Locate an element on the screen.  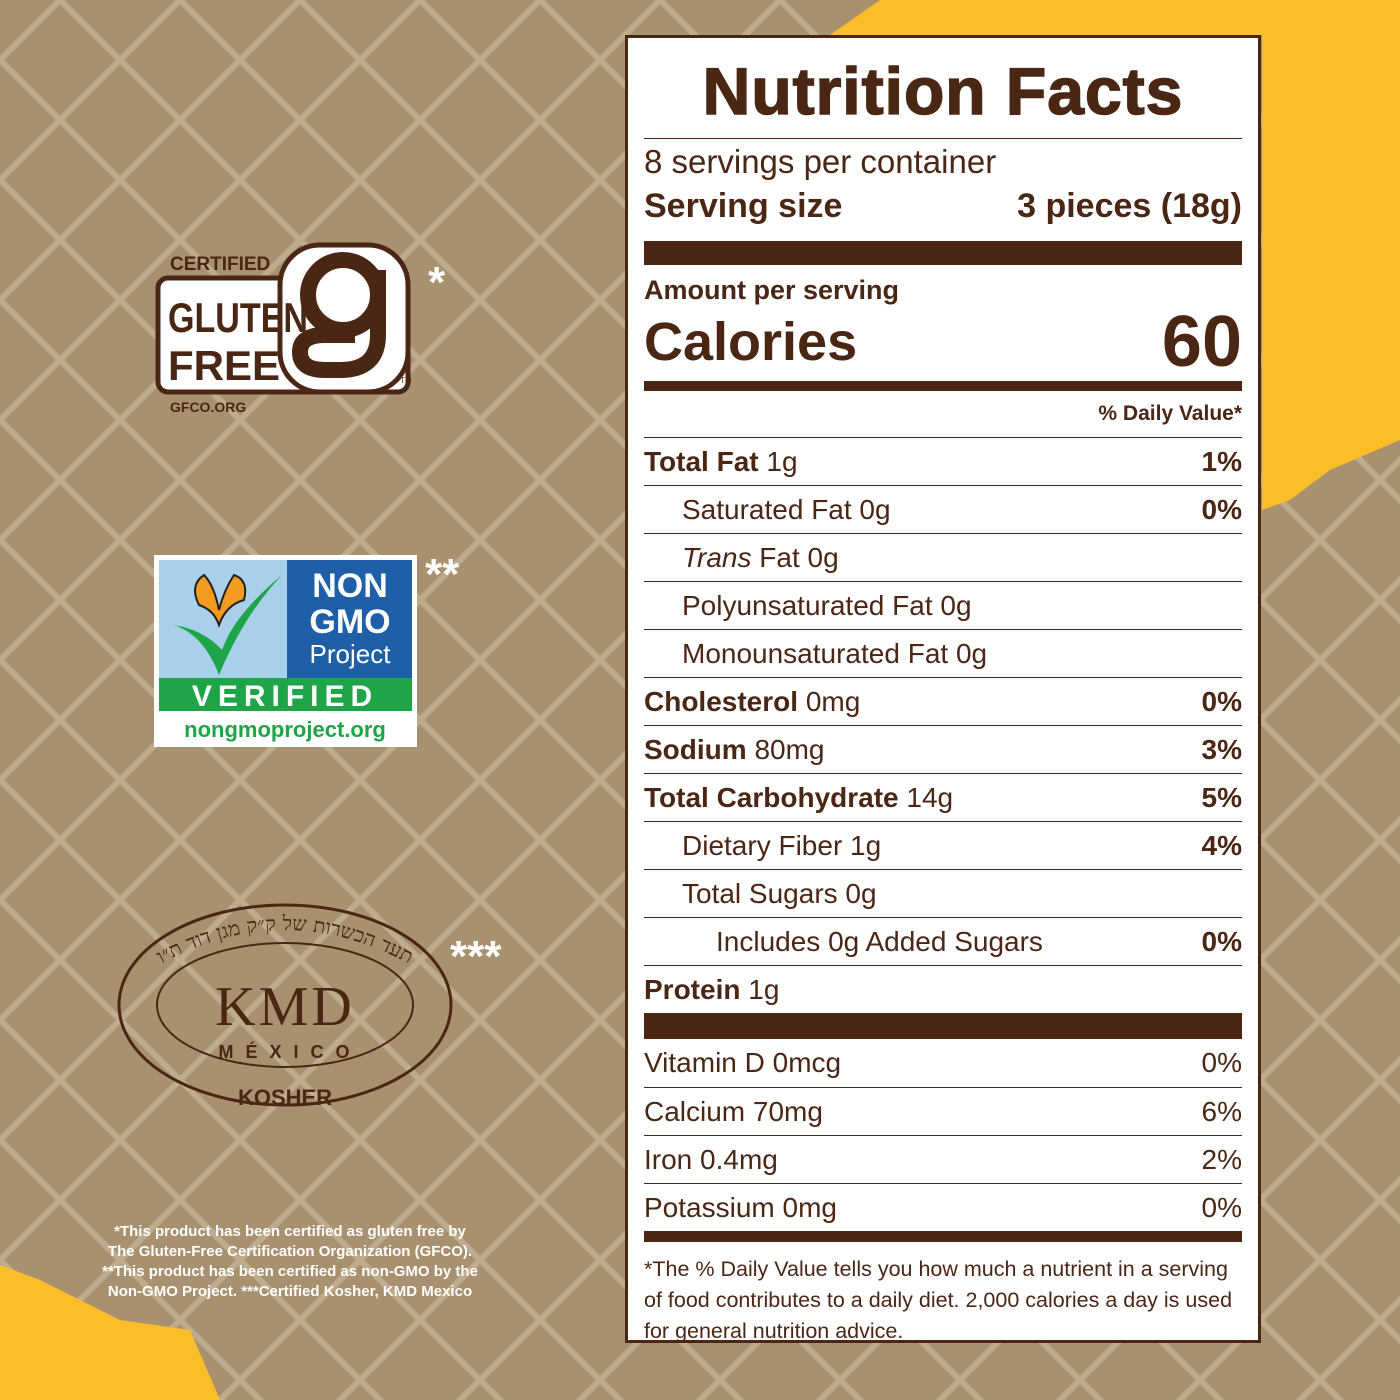
nutrient-row: Dietary Fiber 1g 4% is located at coordinates (943, 845).